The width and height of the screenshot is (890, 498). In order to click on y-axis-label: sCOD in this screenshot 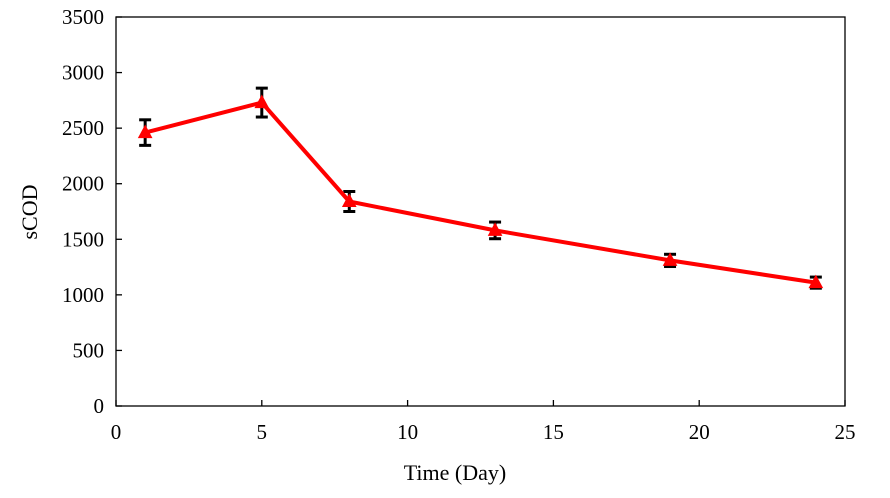, I will do `click(29, 211)`.